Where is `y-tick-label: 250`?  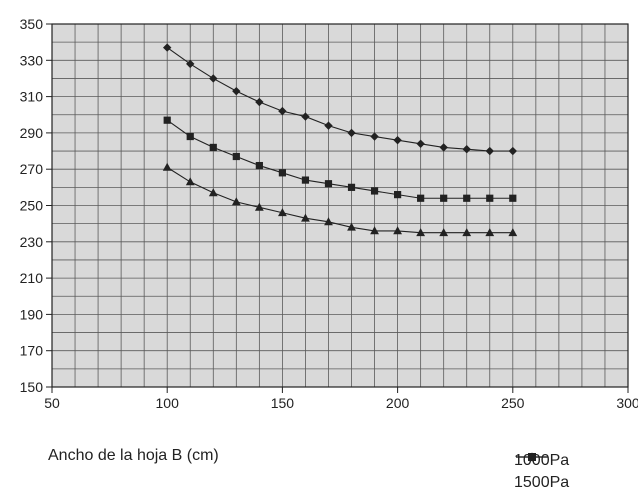
y-tick-label: 250 is located at coordinates (32, 206).